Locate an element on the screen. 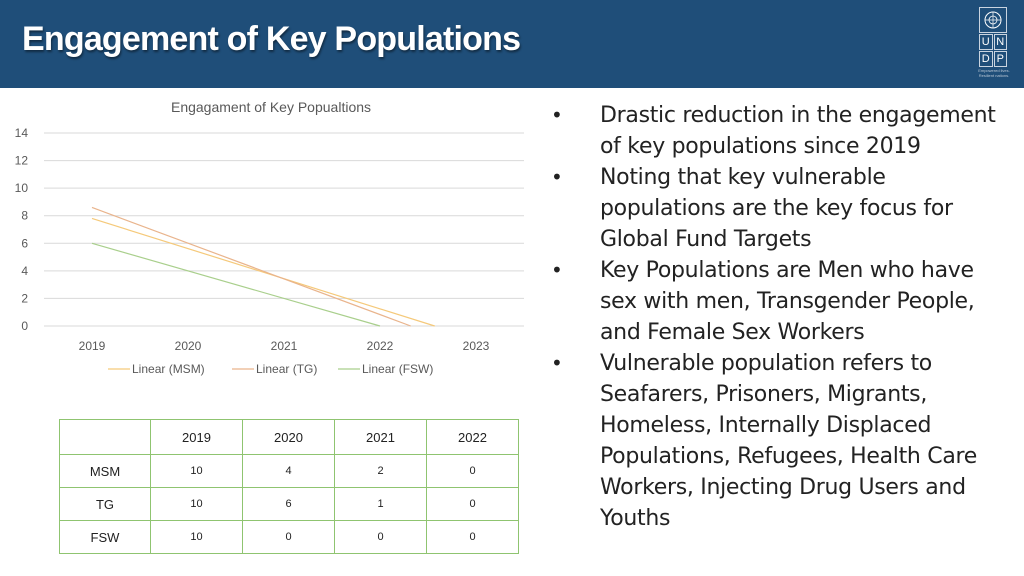  x-tick-label: 2020 is located at coordinates (188, 346).